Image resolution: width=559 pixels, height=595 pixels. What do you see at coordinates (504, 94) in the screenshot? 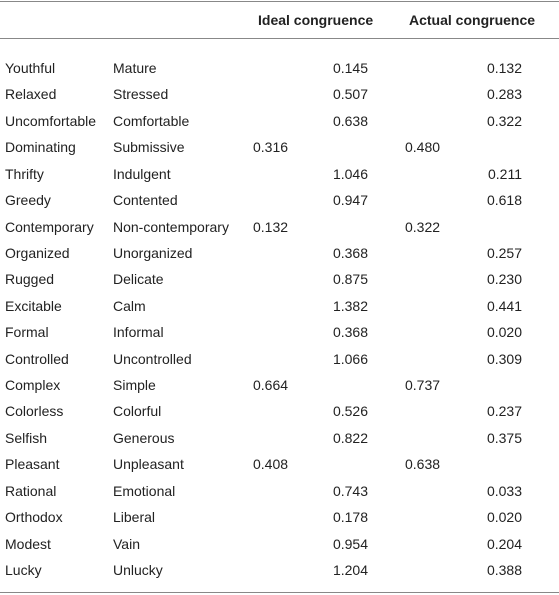
I see `actual-value: 0.283` at bounding box center [504, 94].